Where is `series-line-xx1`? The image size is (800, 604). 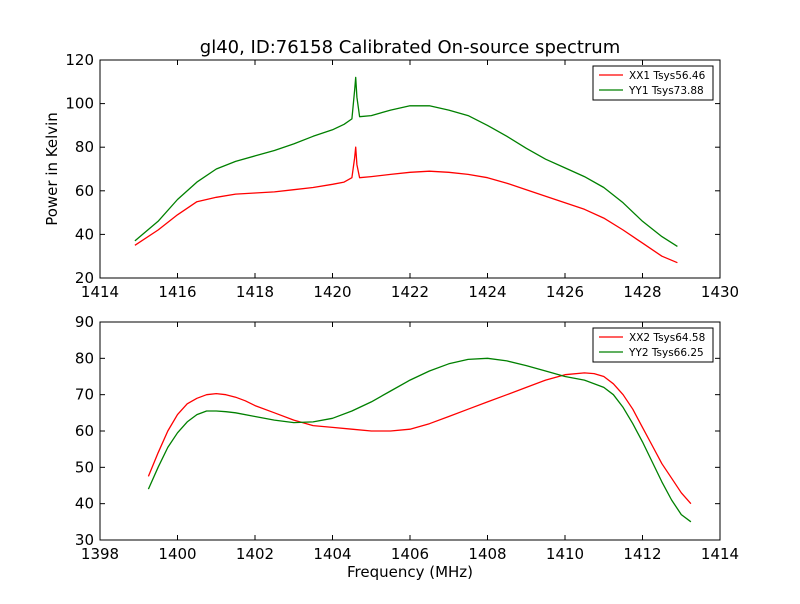
series-line-xx1 is located at coordinates (406, 205).